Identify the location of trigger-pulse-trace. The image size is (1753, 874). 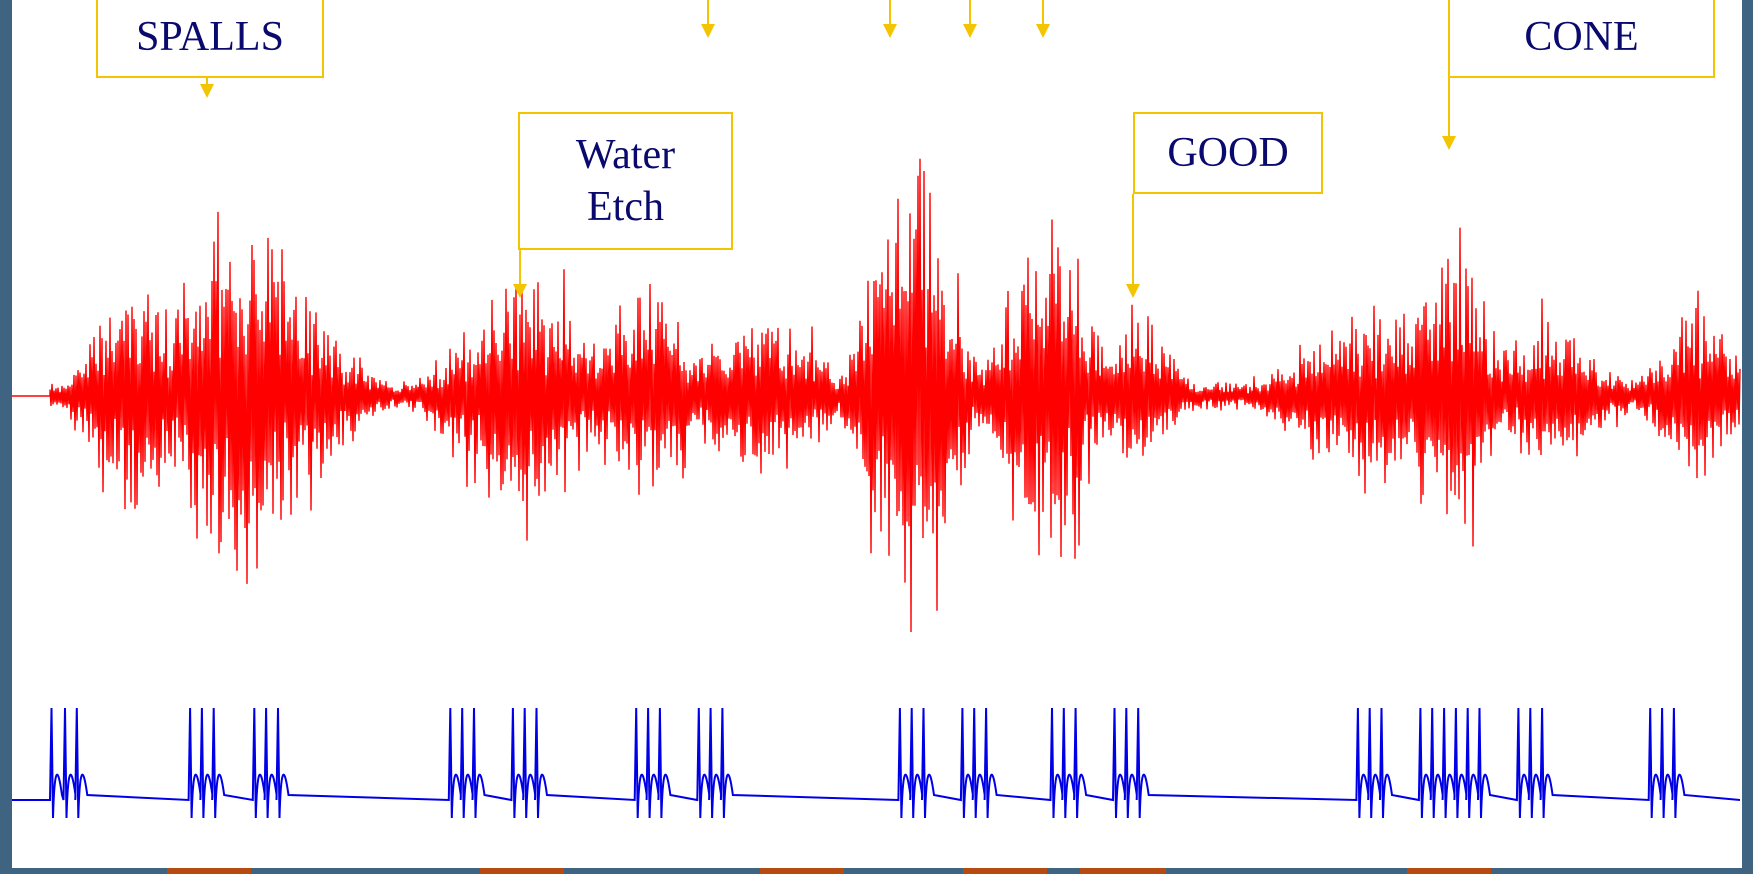
(876, 763).